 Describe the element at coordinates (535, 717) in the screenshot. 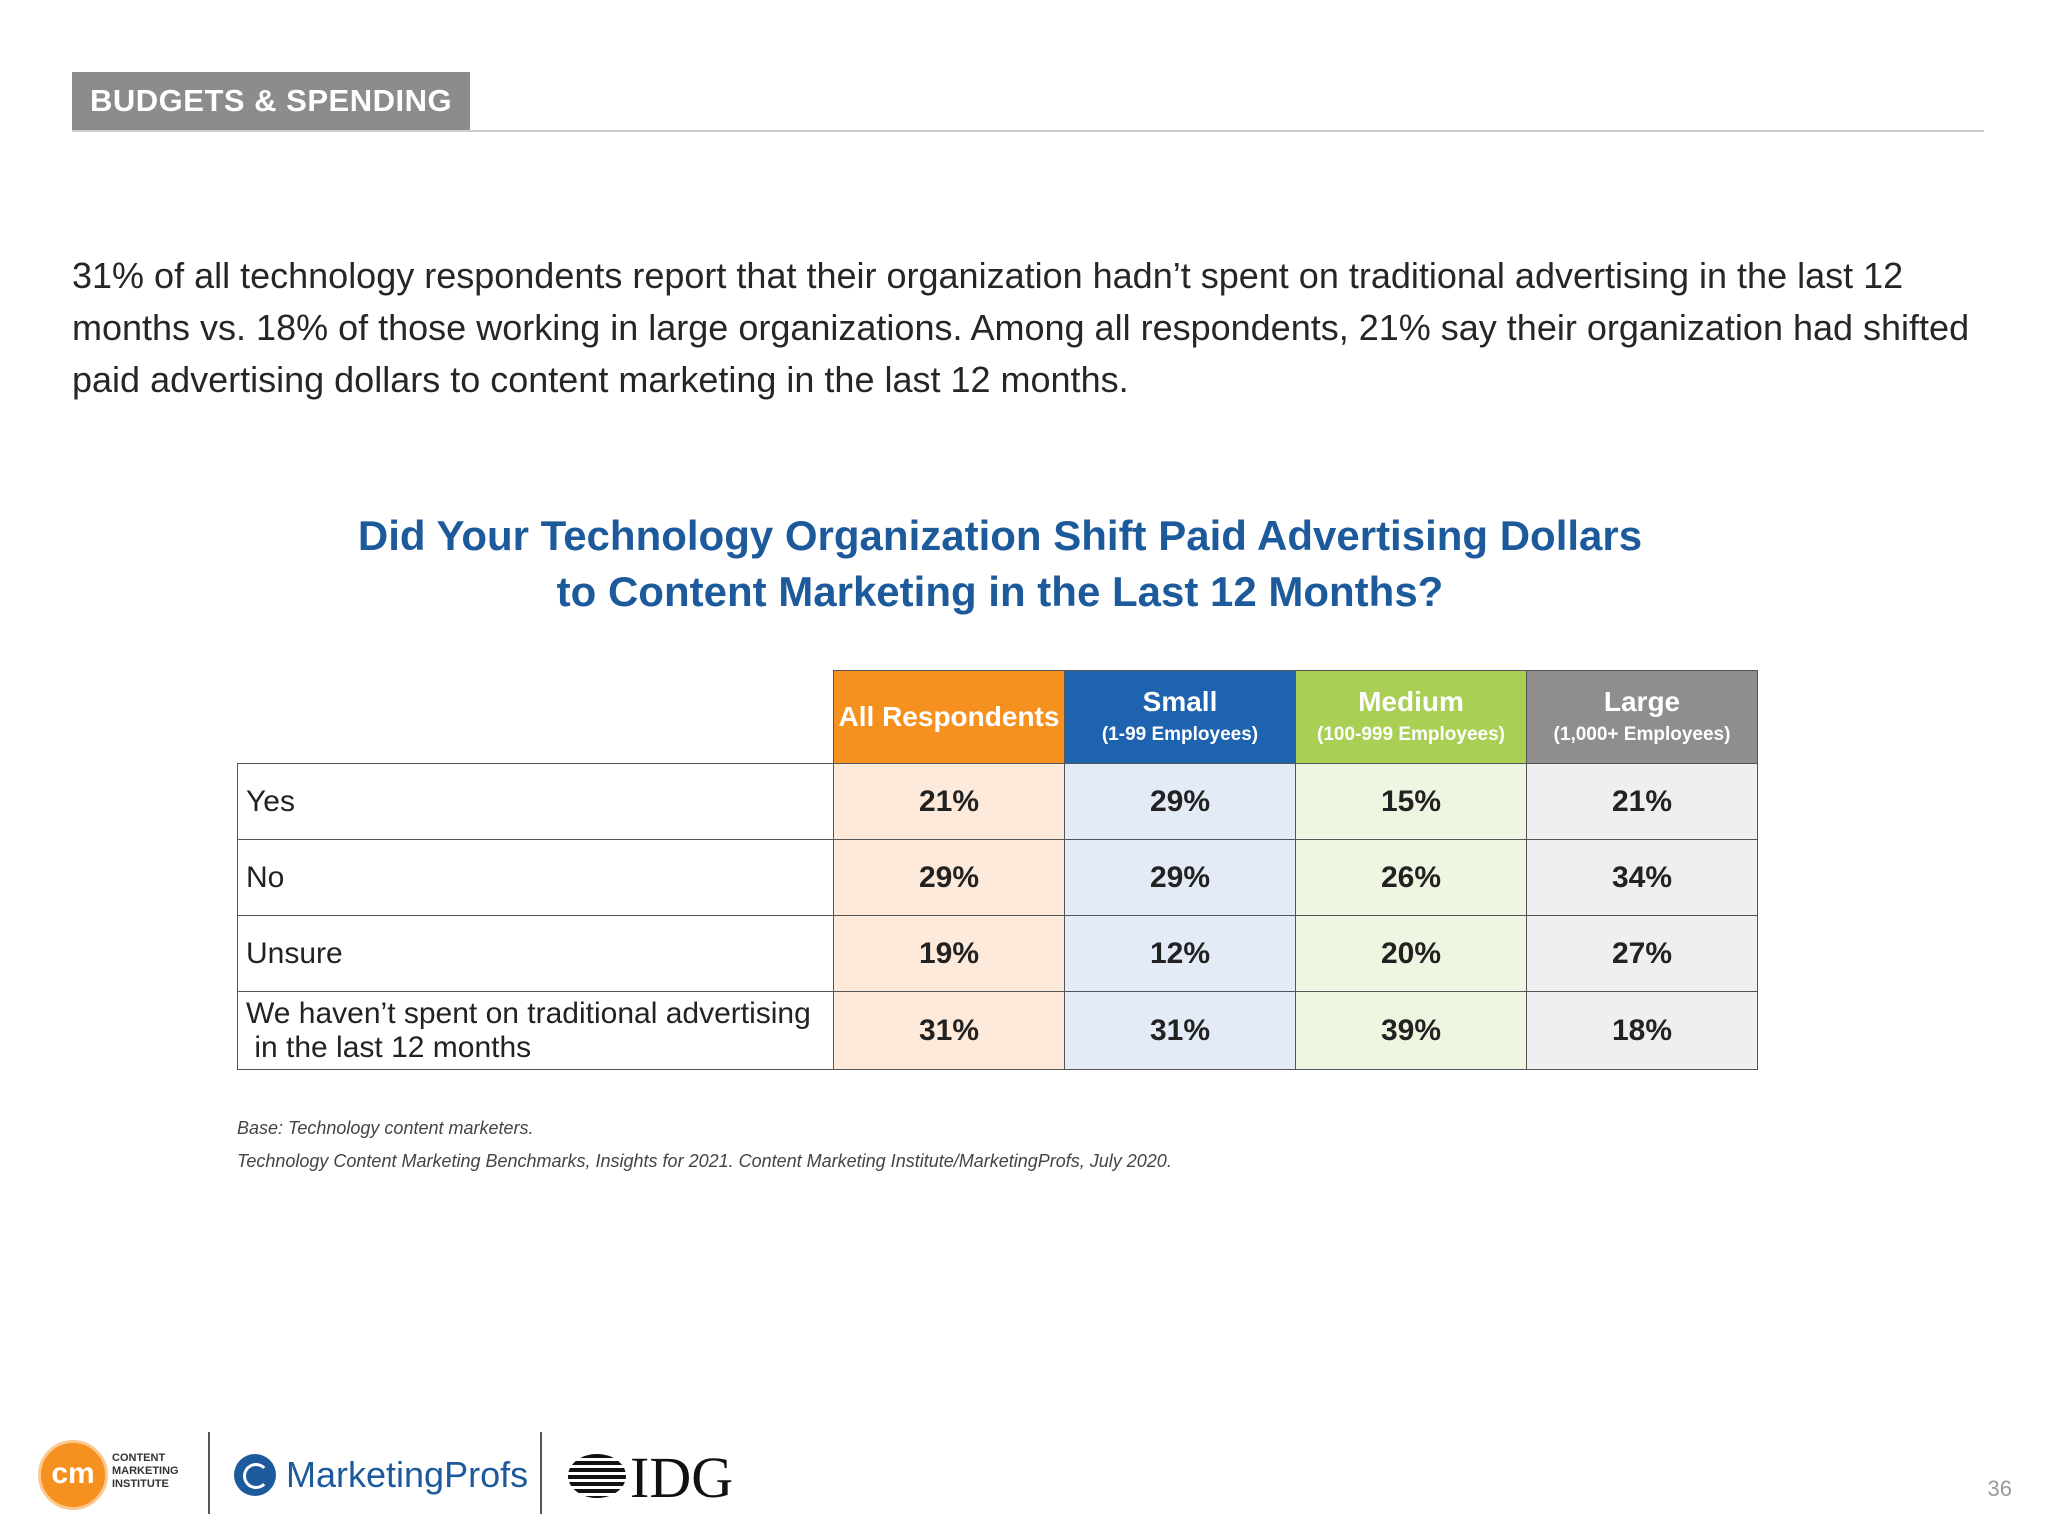

I see `header-blank-cell` at that location.